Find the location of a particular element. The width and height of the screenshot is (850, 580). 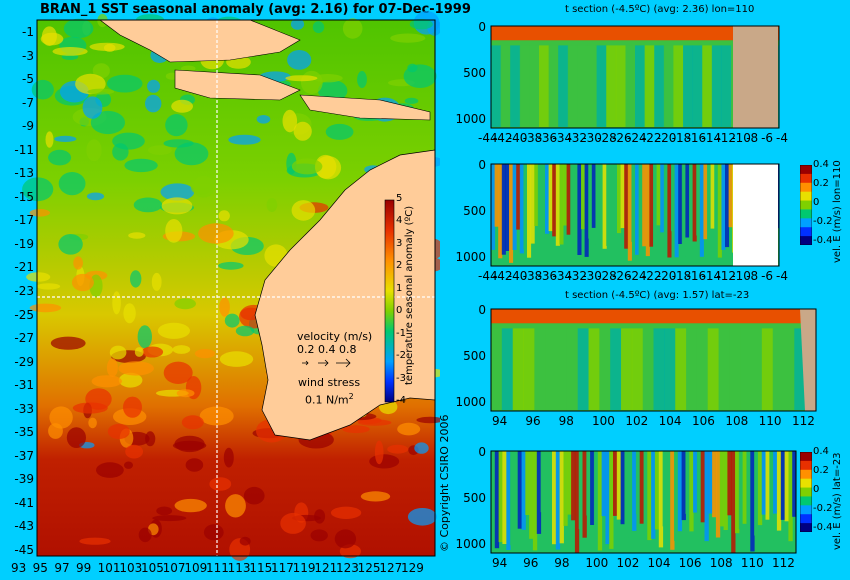

section-x-tick: 102 is located at coordinates (637, 421).